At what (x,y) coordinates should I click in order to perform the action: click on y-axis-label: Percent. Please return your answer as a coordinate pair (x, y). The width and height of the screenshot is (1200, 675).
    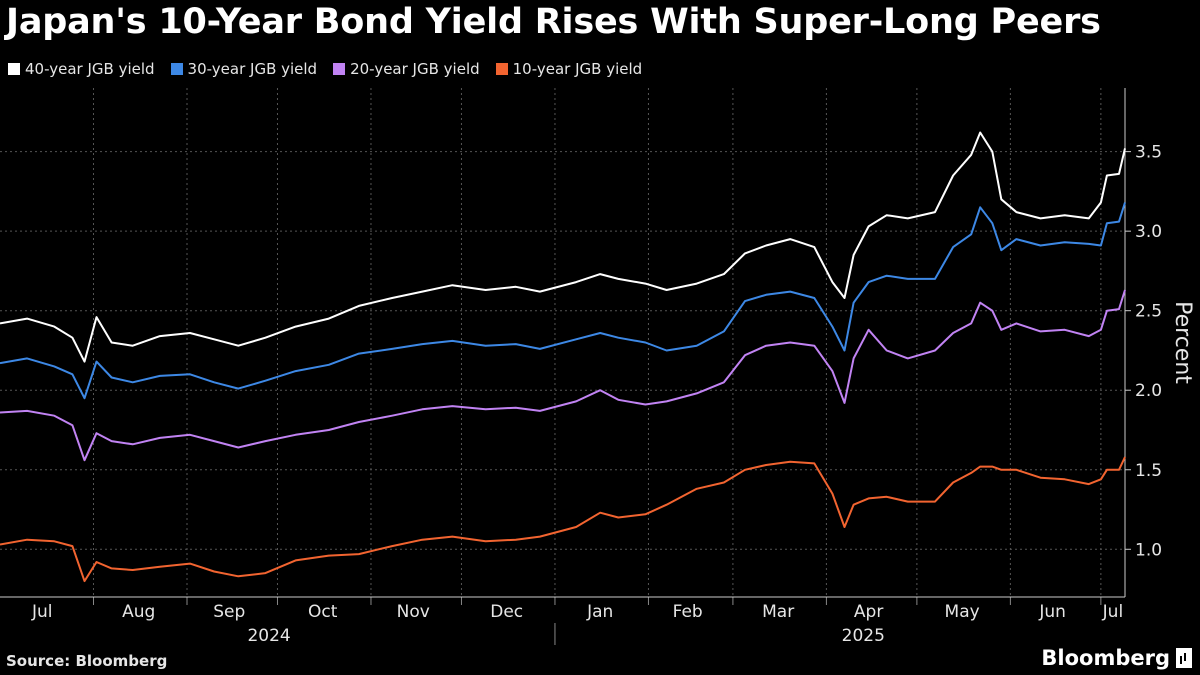
    Looking at the image, I should click on (1182, 342).